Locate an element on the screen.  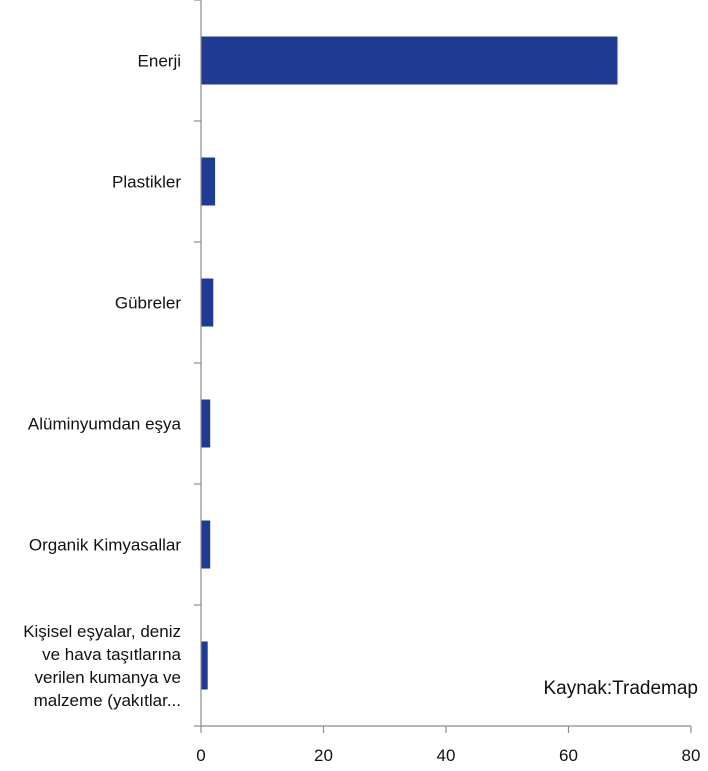
category-label-3: Alüminyumdan eşya is located at coordinates (105, 424).